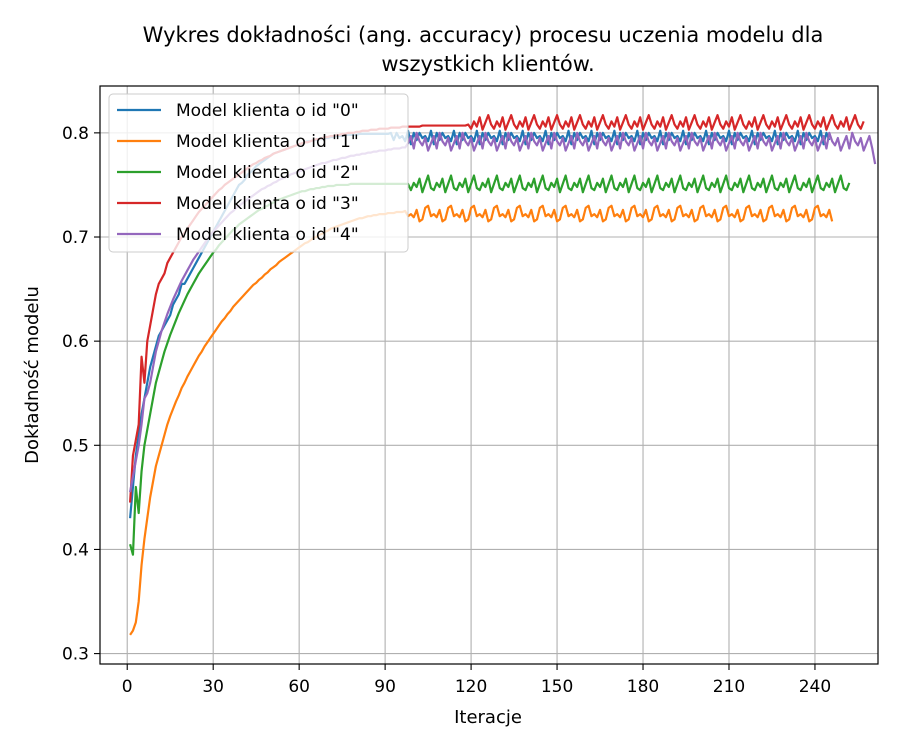 Image resolution: width=900 pixels, height=750 pixels. Describe the element at coordinates (267, 173) in the screenshot. I see `legend-label-2: Model klienta o id "2"` at that location.